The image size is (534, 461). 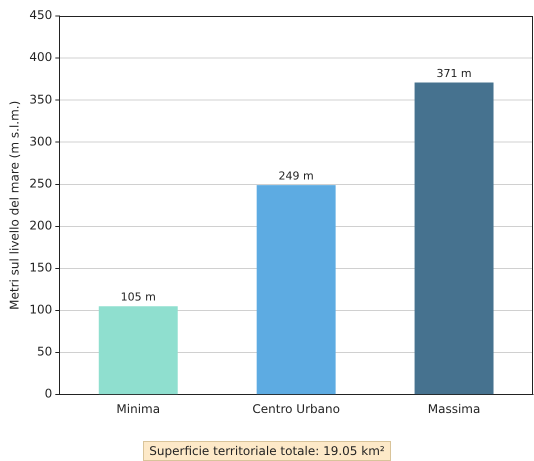 I want to click on y-tick-label: 250, so click(x=40, y=183).